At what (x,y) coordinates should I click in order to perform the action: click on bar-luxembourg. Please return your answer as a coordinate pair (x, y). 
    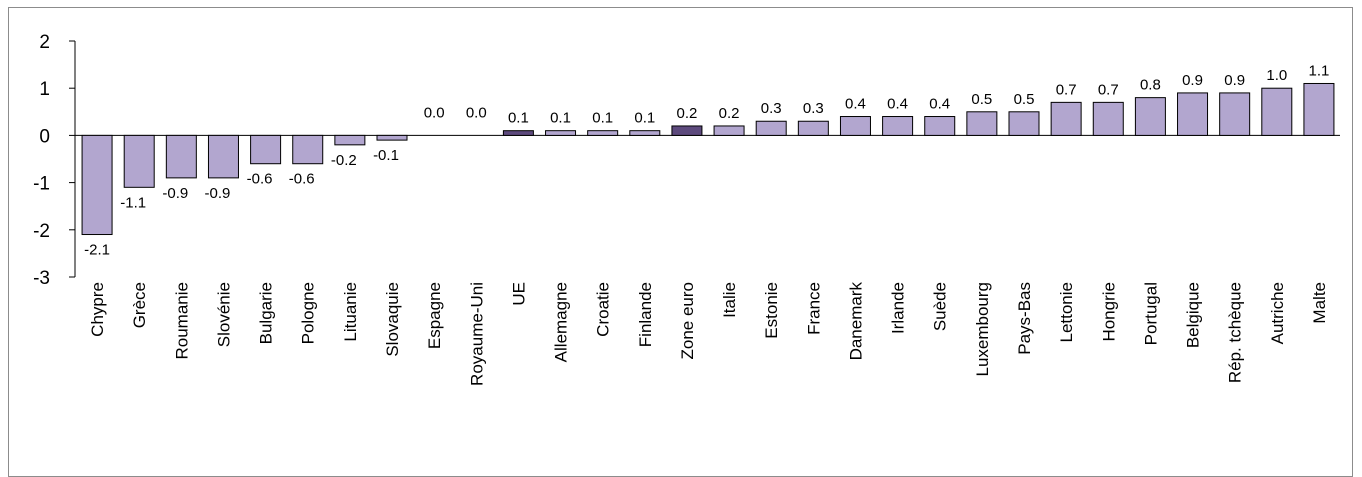
    Looking at the image, I should click on (982, 123).